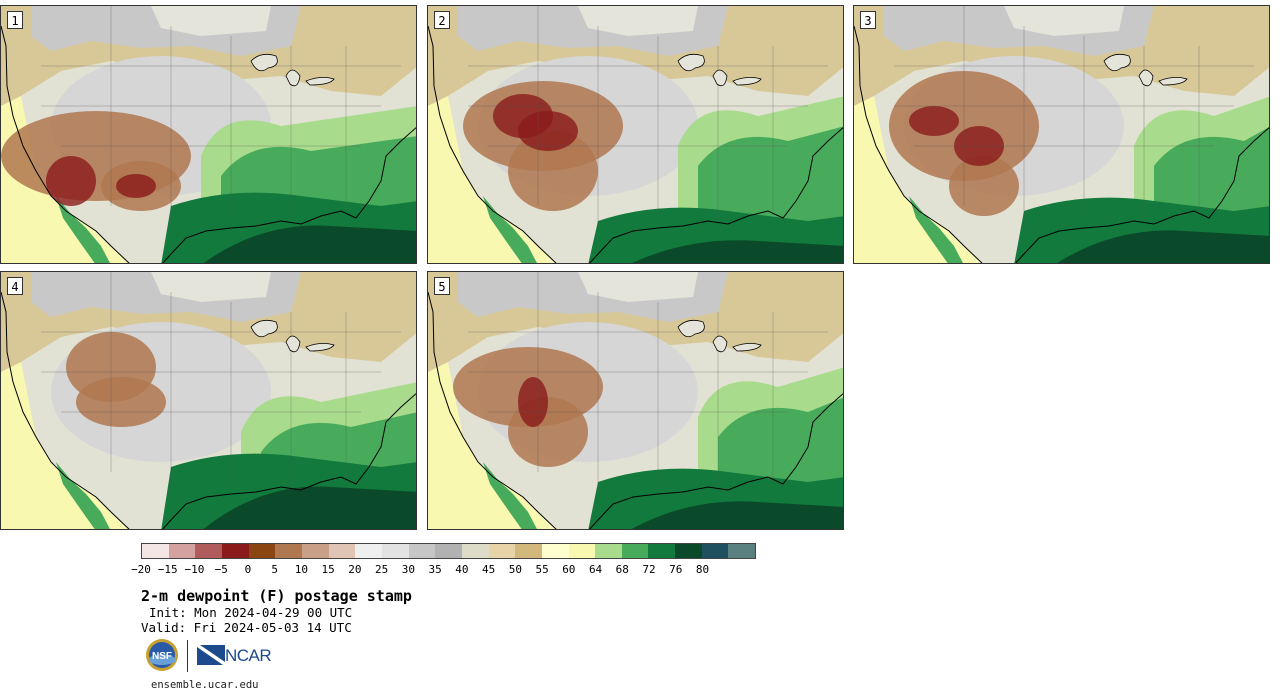 This screenshot has width=1280, height=696. What do you see at coordinates (301, 569) in the screenshot?
I see `colorbar-tick-label: 10` at bounding box center [301, 569].